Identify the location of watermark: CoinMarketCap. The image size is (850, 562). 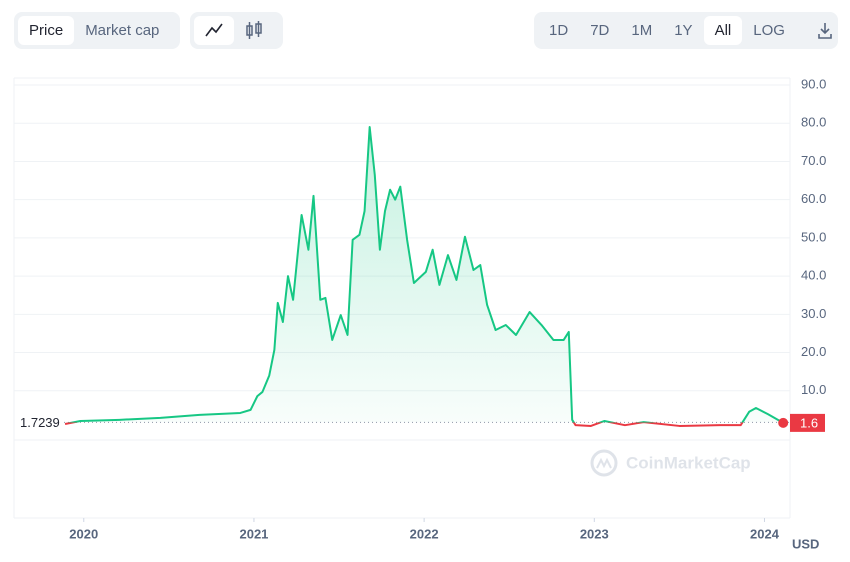
(670, 463).